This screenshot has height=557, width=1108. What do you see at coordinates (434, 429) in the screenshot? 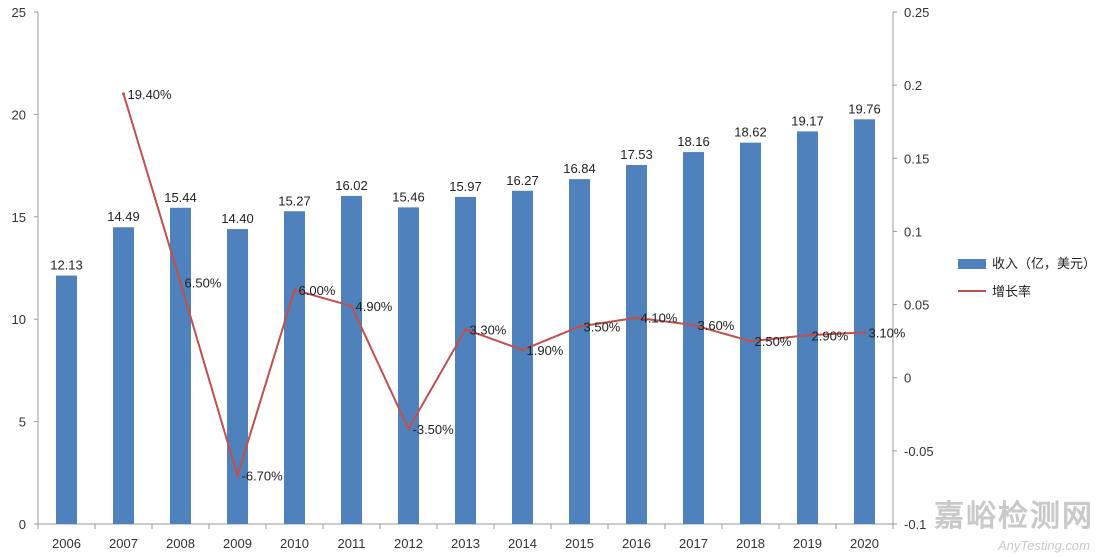
I see `growth-rate-label: -3.50%` at bounding box center [434, 429].